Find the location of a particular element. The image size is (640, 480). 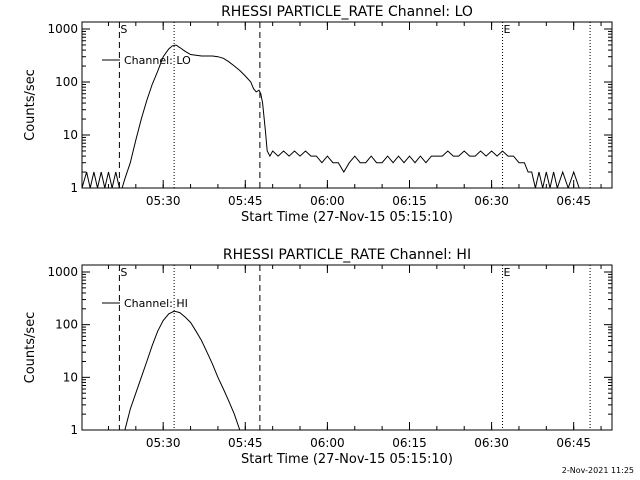

footer-timestamp: 2-Nov-2021 11:25 is located at coordinates (597, 470).